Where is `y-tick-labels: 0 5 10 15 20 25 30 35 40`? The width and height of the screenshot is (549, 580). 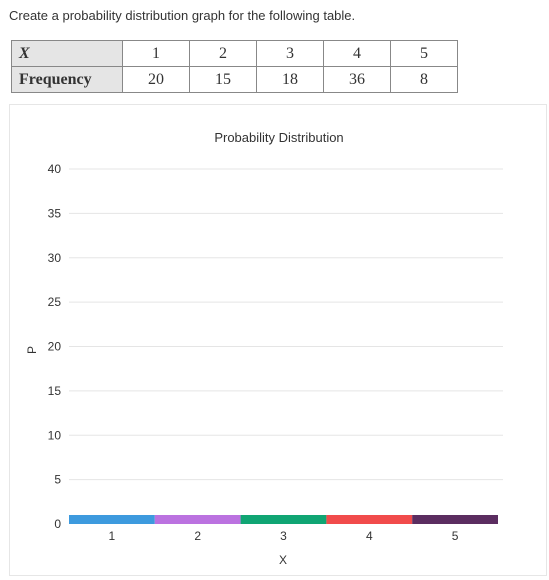
y-tick-labels: 0 5 10 15 20 25 30 35 40 is located at coordinates (55, 346).